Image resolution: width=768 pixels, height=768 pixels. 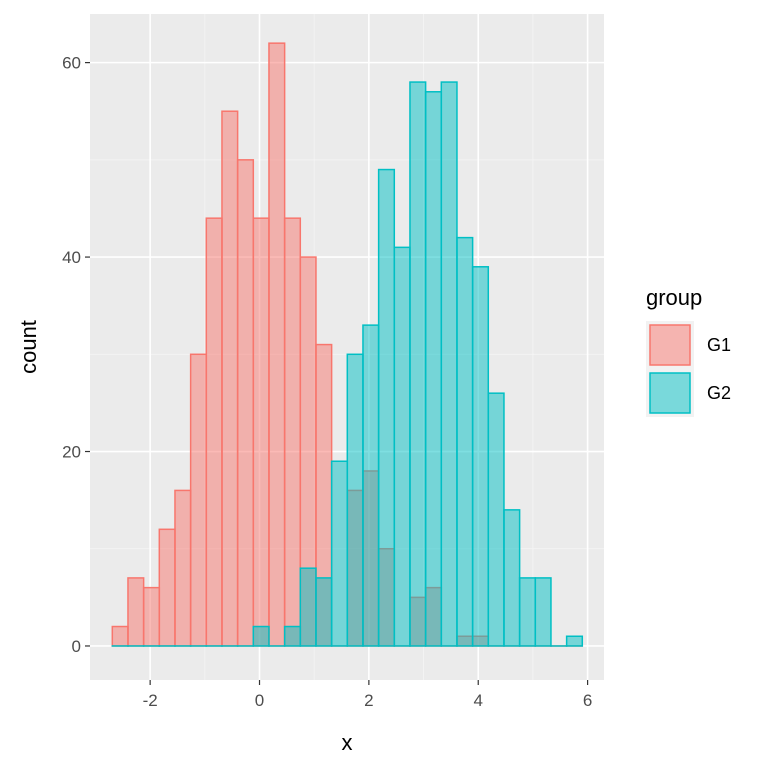 What do you see at coordinates (719, 393) in the screenshot?
I see `legend-label-g2: G2` at bounding box center [719, 393].